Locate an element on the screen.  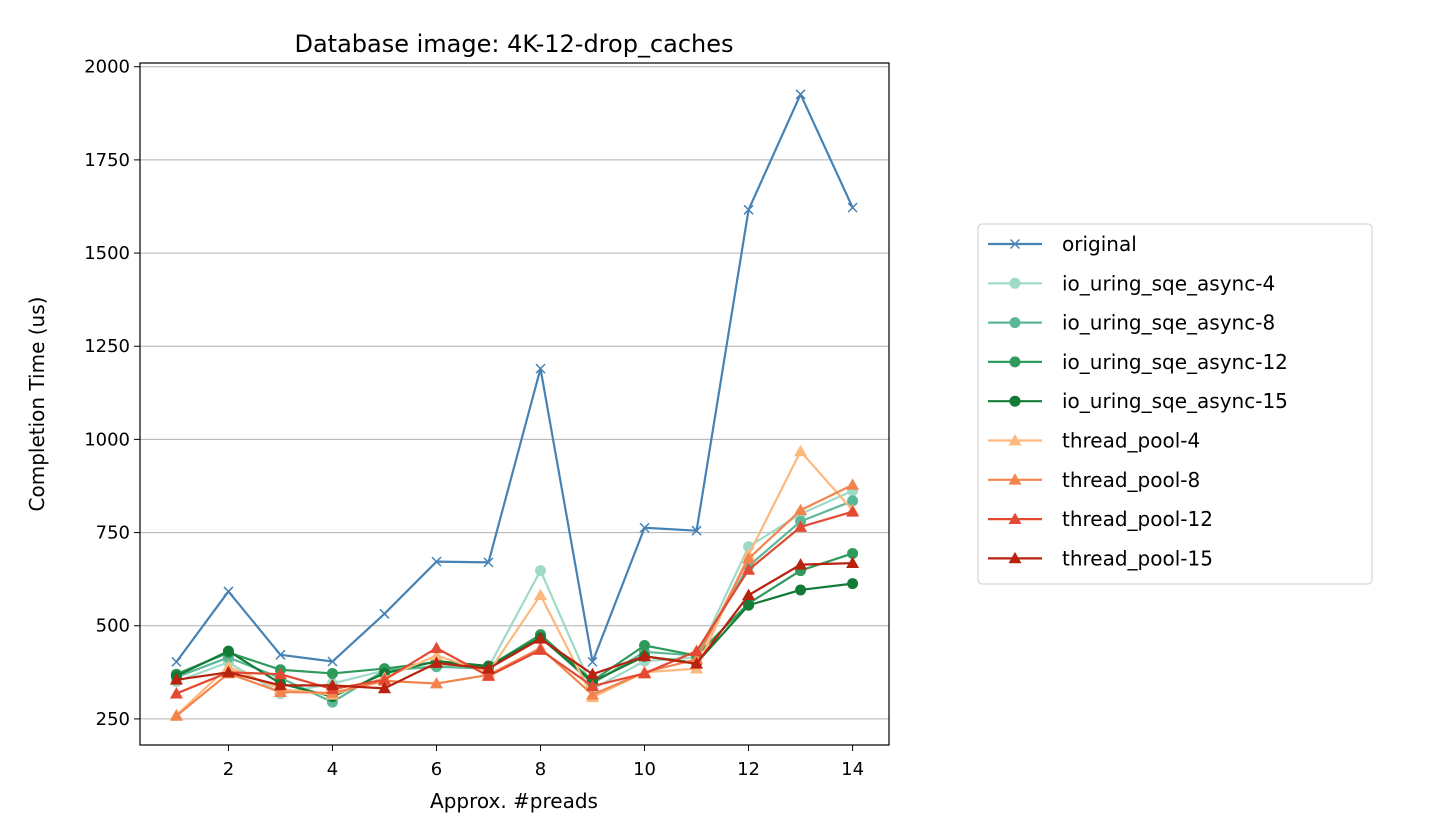
legend-label: thread_pool-12 is located at coordinates (1137, 519).